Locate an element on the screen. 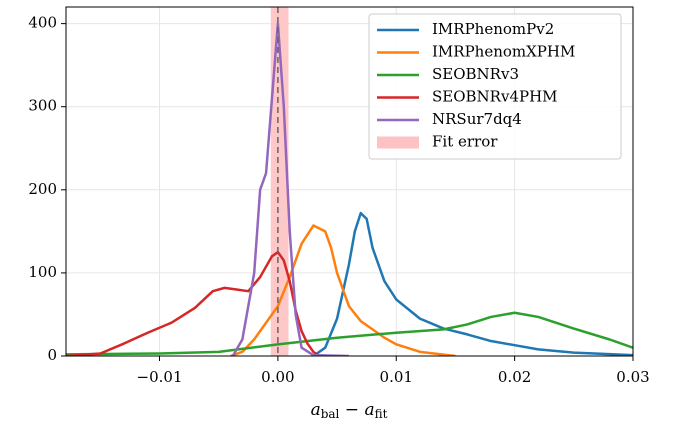  x-label-sub: bal is located at coordinates (330, 414).